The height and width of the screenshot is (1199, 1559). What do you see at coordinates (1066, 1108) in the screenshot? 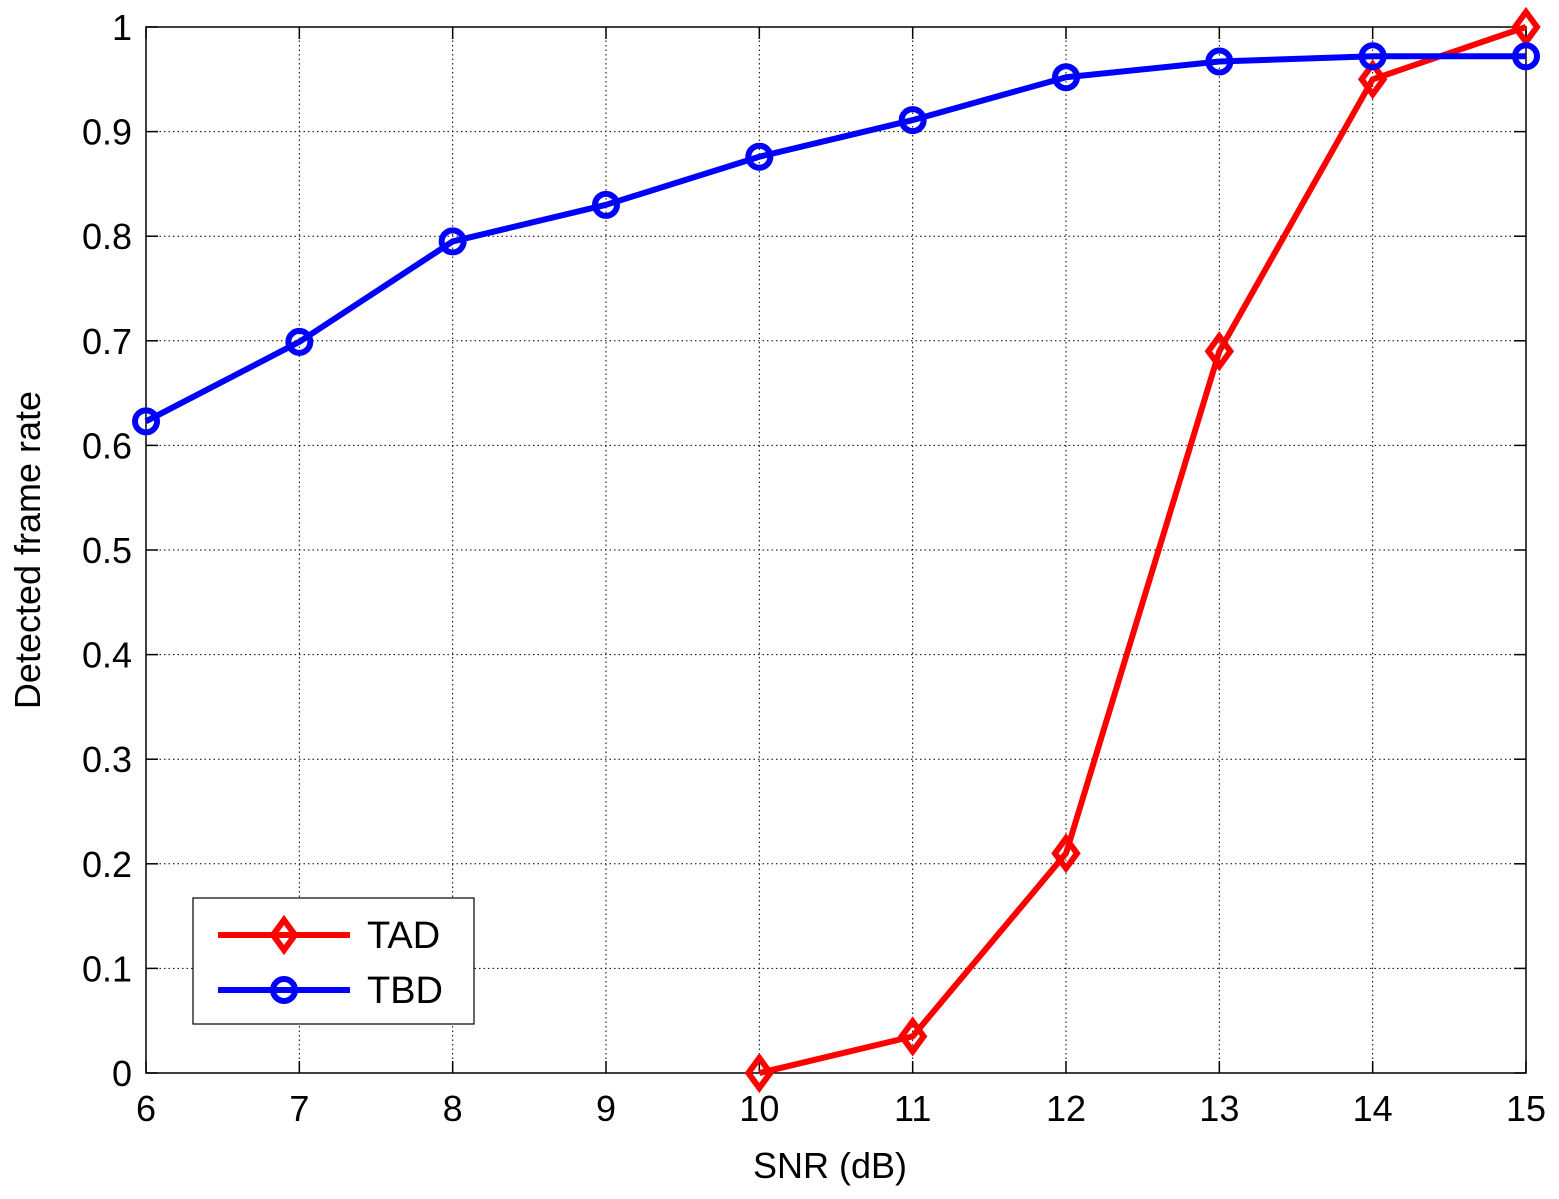
I see `x-tick-label: 12` at bounding box center [1066, 1108].